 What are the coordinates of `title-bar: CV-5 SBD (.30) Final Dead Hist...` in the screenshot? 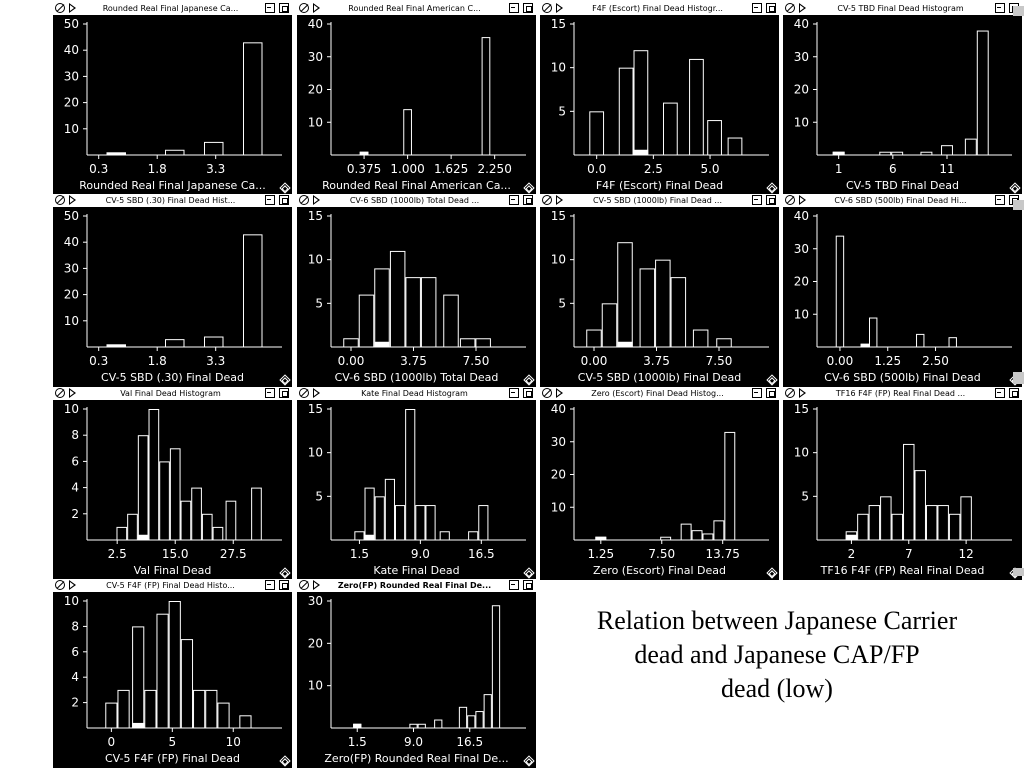 It's located at (172, 201).